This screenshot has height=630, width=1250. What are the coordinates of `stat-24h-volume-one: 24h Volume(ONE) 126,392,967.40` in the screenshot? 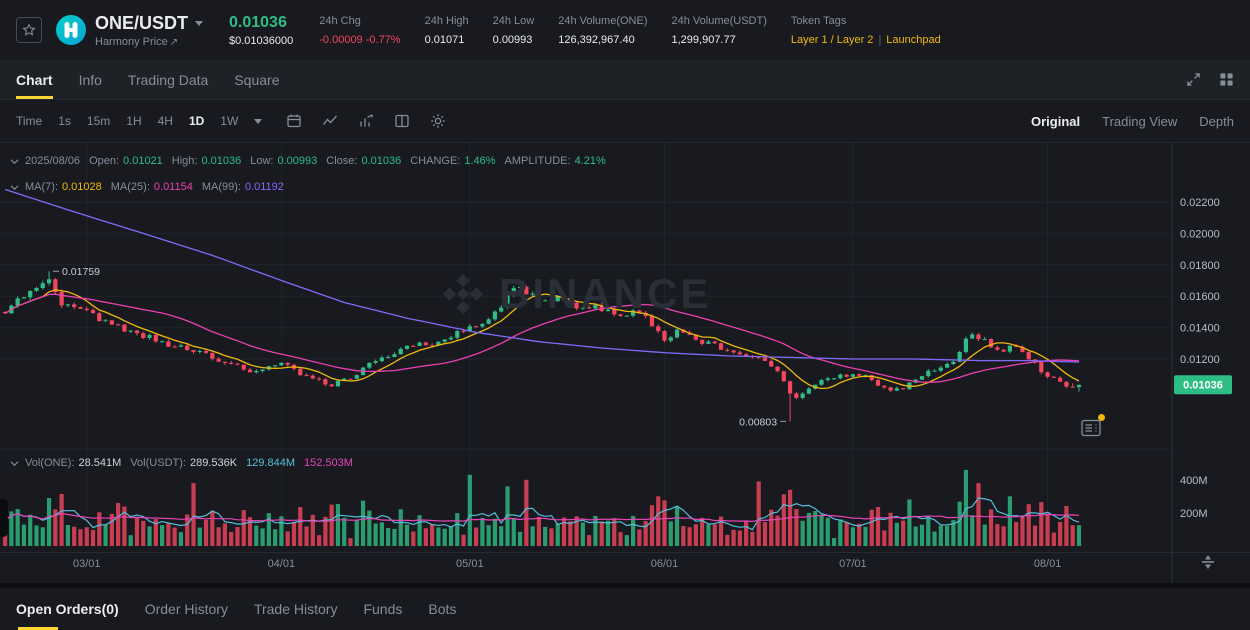 It's located at (602, 30).